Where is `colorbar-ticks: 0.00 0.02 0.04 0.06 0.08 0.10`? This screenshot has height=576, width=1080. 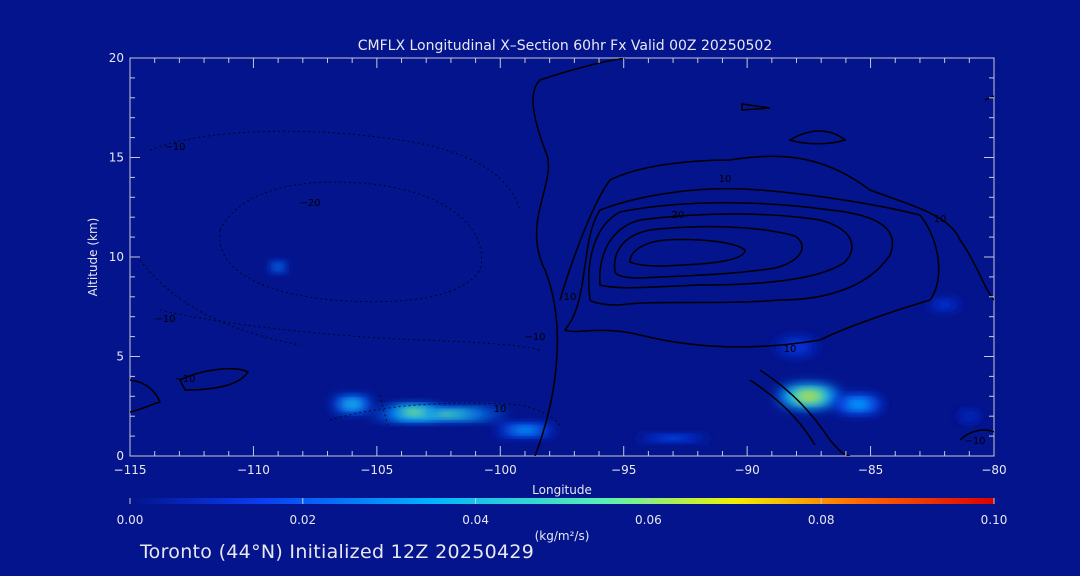
colorbar-ticks: 0.00 0.02 0.04 0.06 0.08 0.10 is located at coordinates (562, 512).